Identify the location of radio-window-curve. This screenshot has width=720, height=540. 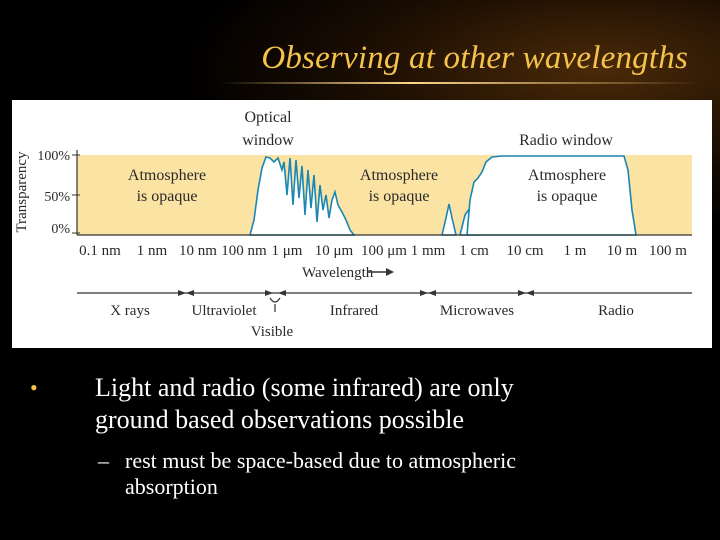
(551, 195).